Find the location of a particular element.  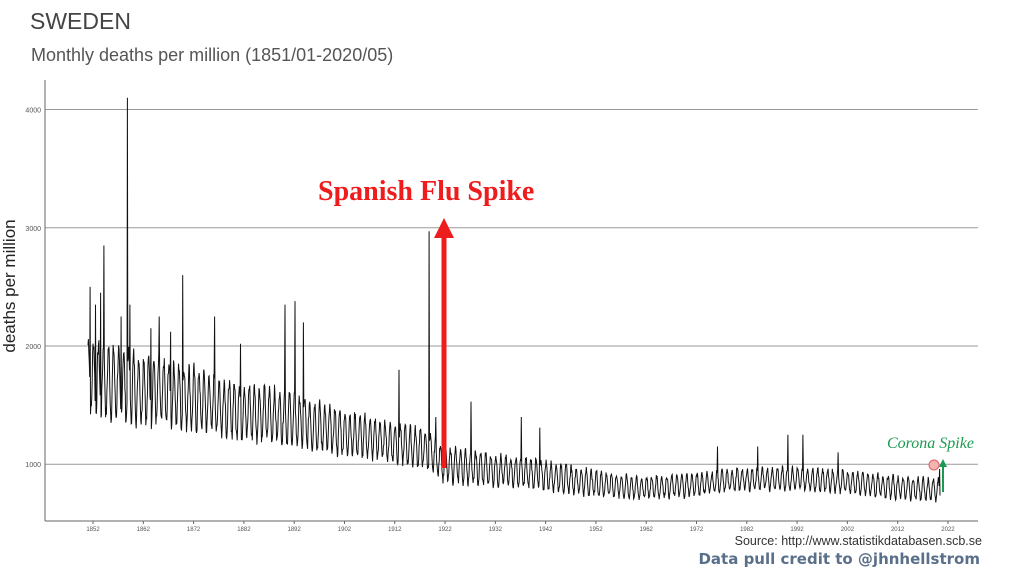

y-tick-label: 1000 is located at coordinates (33, 465).